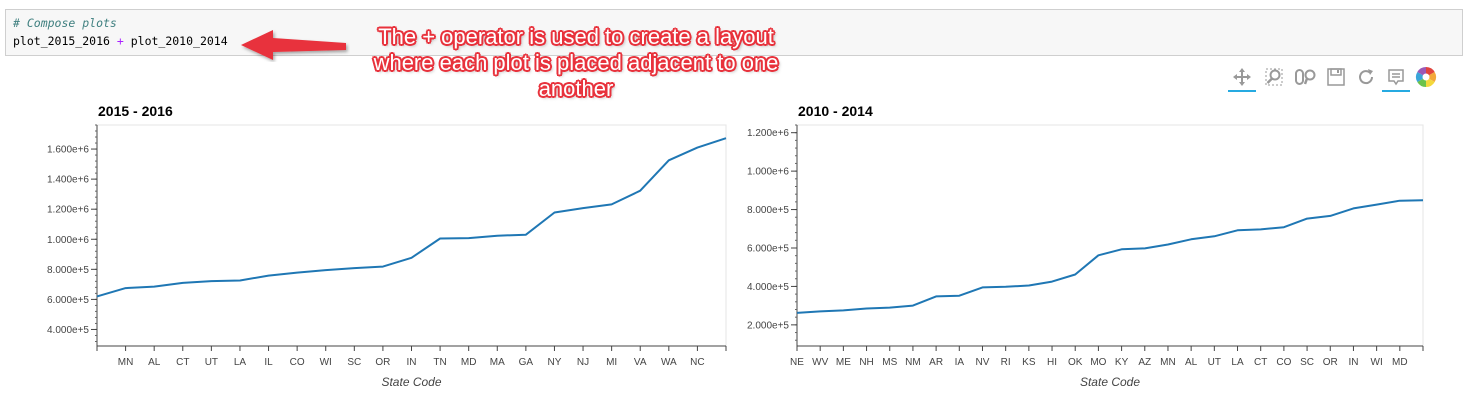 The image size is (1474, 400). What do you see at coordinates (583, 362) in the screenshot?
I see `x-tick-label: NJ` at bounding box center [583, 362].